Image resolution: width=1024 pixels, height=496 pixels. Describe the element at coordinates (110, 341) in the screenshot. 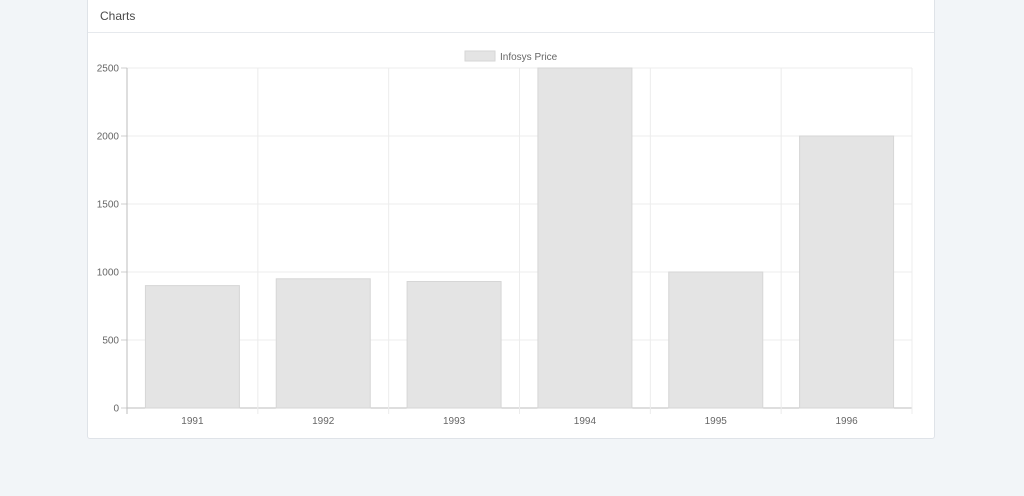

I see `y-tick-label: 500` at that location.